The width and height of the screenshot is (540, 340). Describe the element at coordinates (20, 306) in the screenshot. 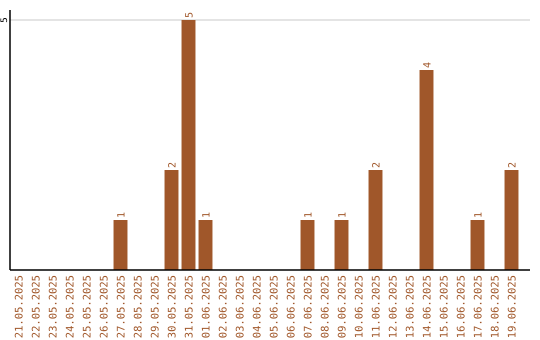

I see `x-tick-label: 21.05.2025` at that location.